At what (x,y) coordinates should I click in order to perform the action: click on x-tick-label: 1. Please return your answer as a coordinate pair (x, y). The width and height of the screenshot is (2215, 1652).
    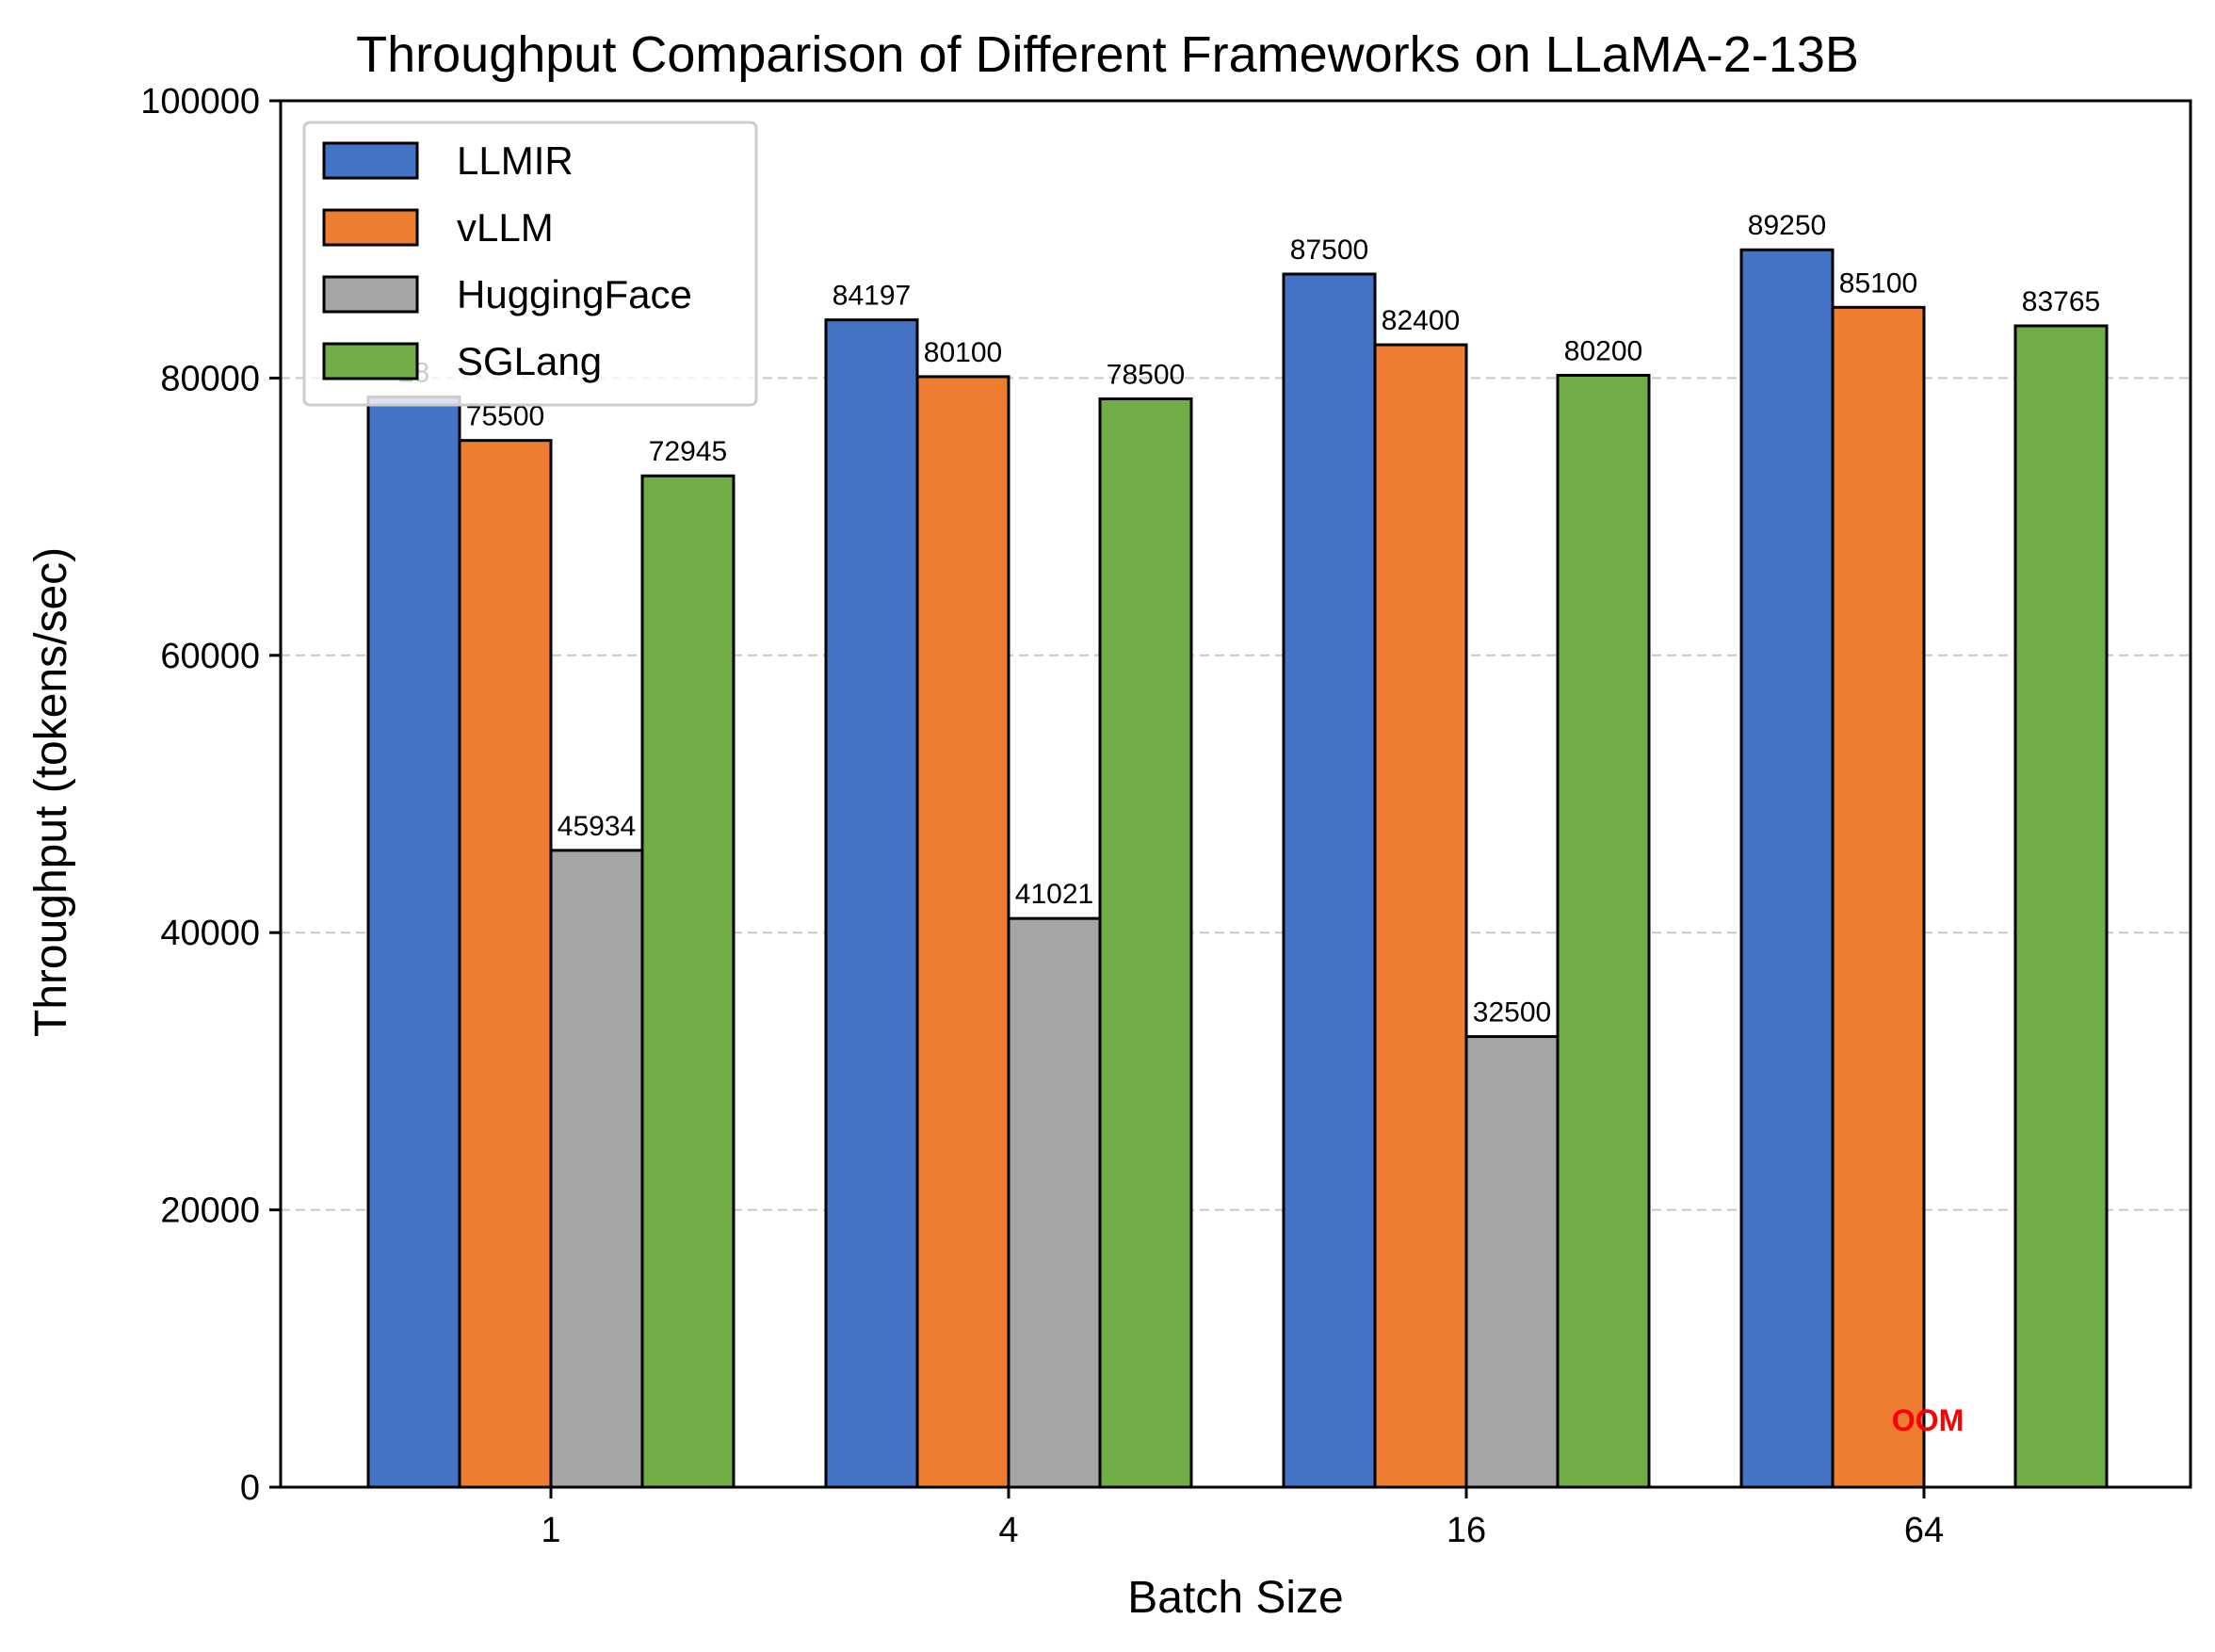
    Looking at the image, I should click on (550, 1531).